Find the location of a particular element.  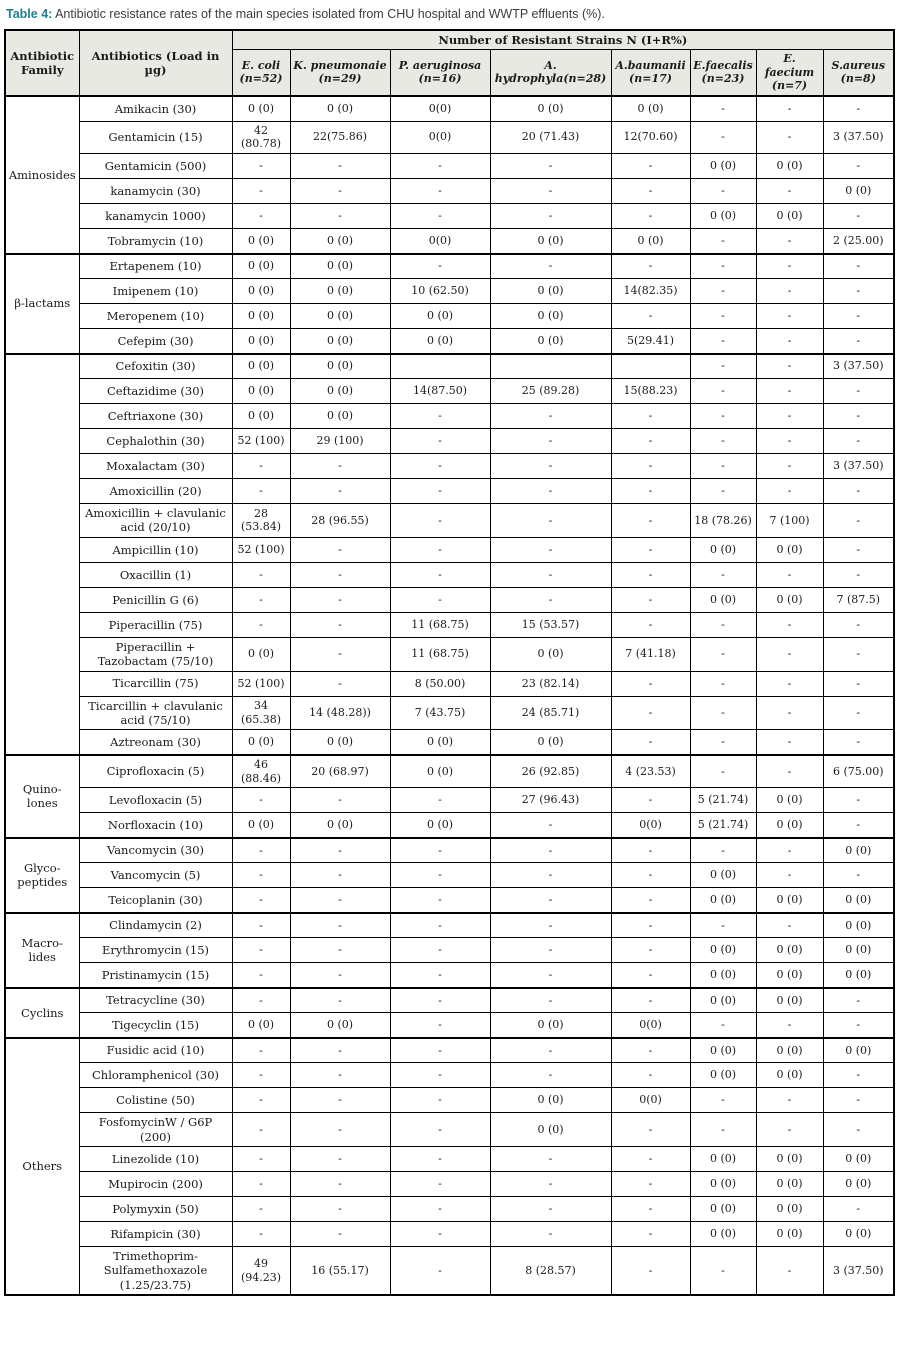

value-cell: 3 (37.50) is located at coordinates (858, 137).